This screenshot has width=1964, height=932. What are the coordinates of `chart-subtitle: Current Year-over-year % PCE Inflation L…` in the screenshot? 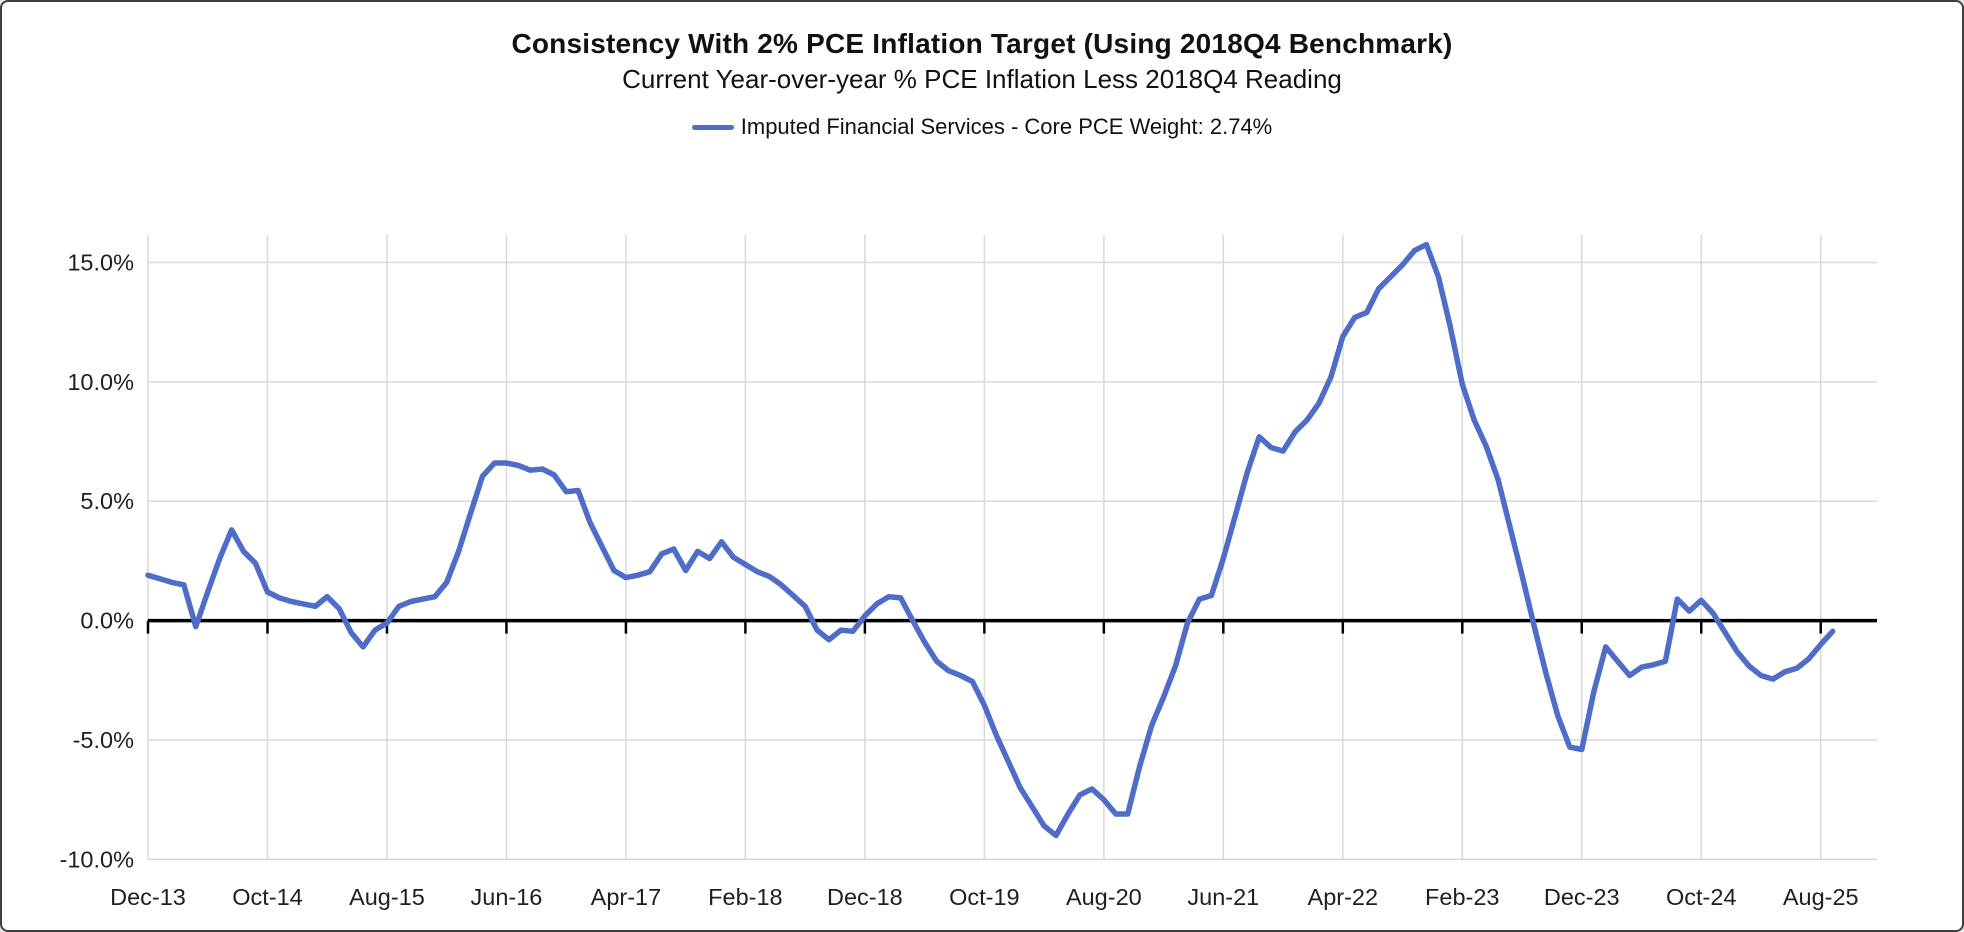 It's located at (982, 79).